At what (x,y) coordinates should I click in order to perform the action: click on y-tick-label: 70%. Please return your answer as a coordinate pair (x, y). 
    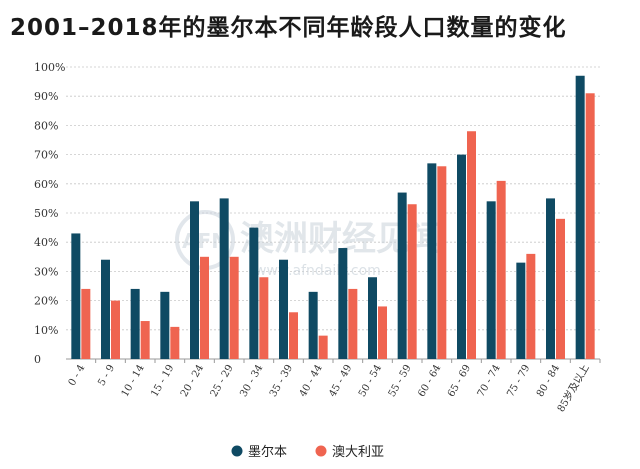
    Looking at the image, I should click on (46, 155).